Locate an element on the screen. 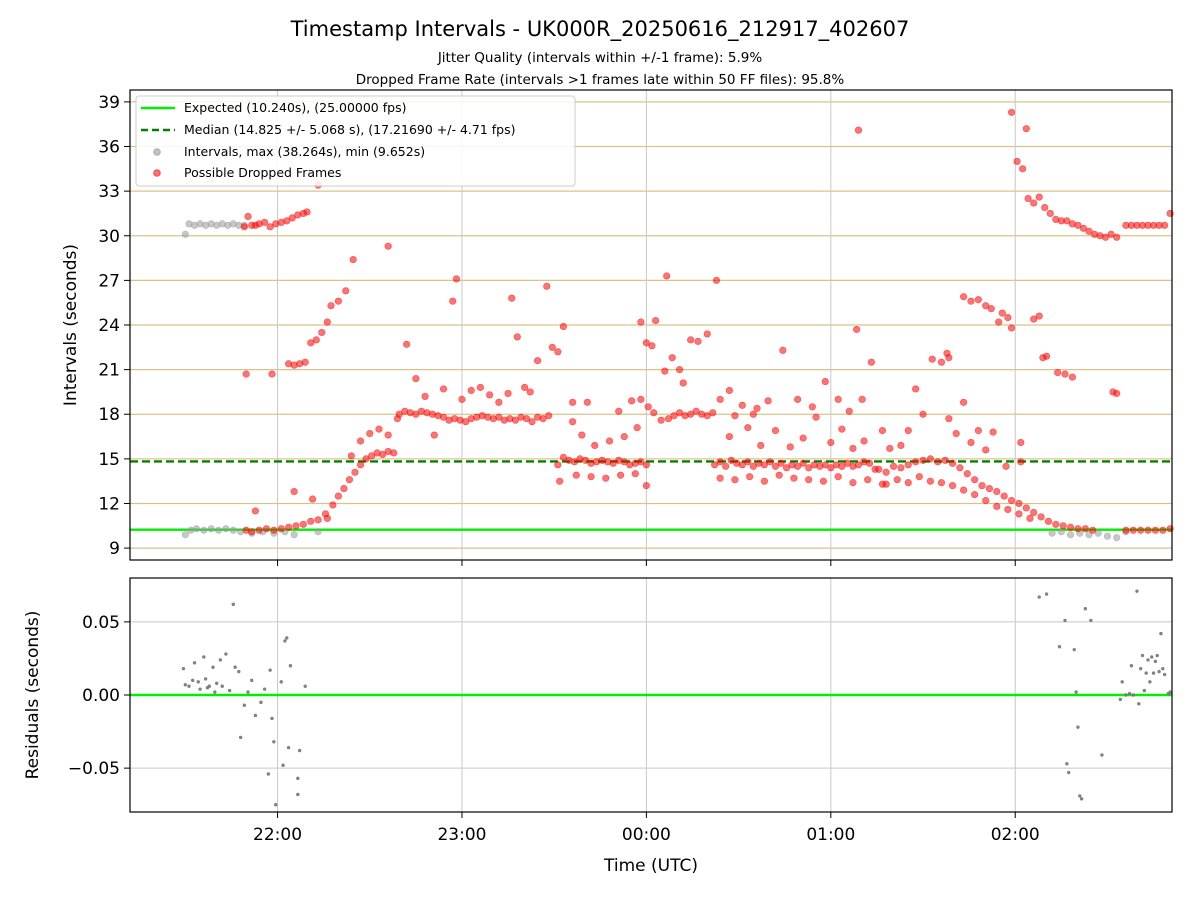 Image resolution: width=1200 pixels, height=900 pixels. y-tick-label: 15 is located at coordinates (109, 460).